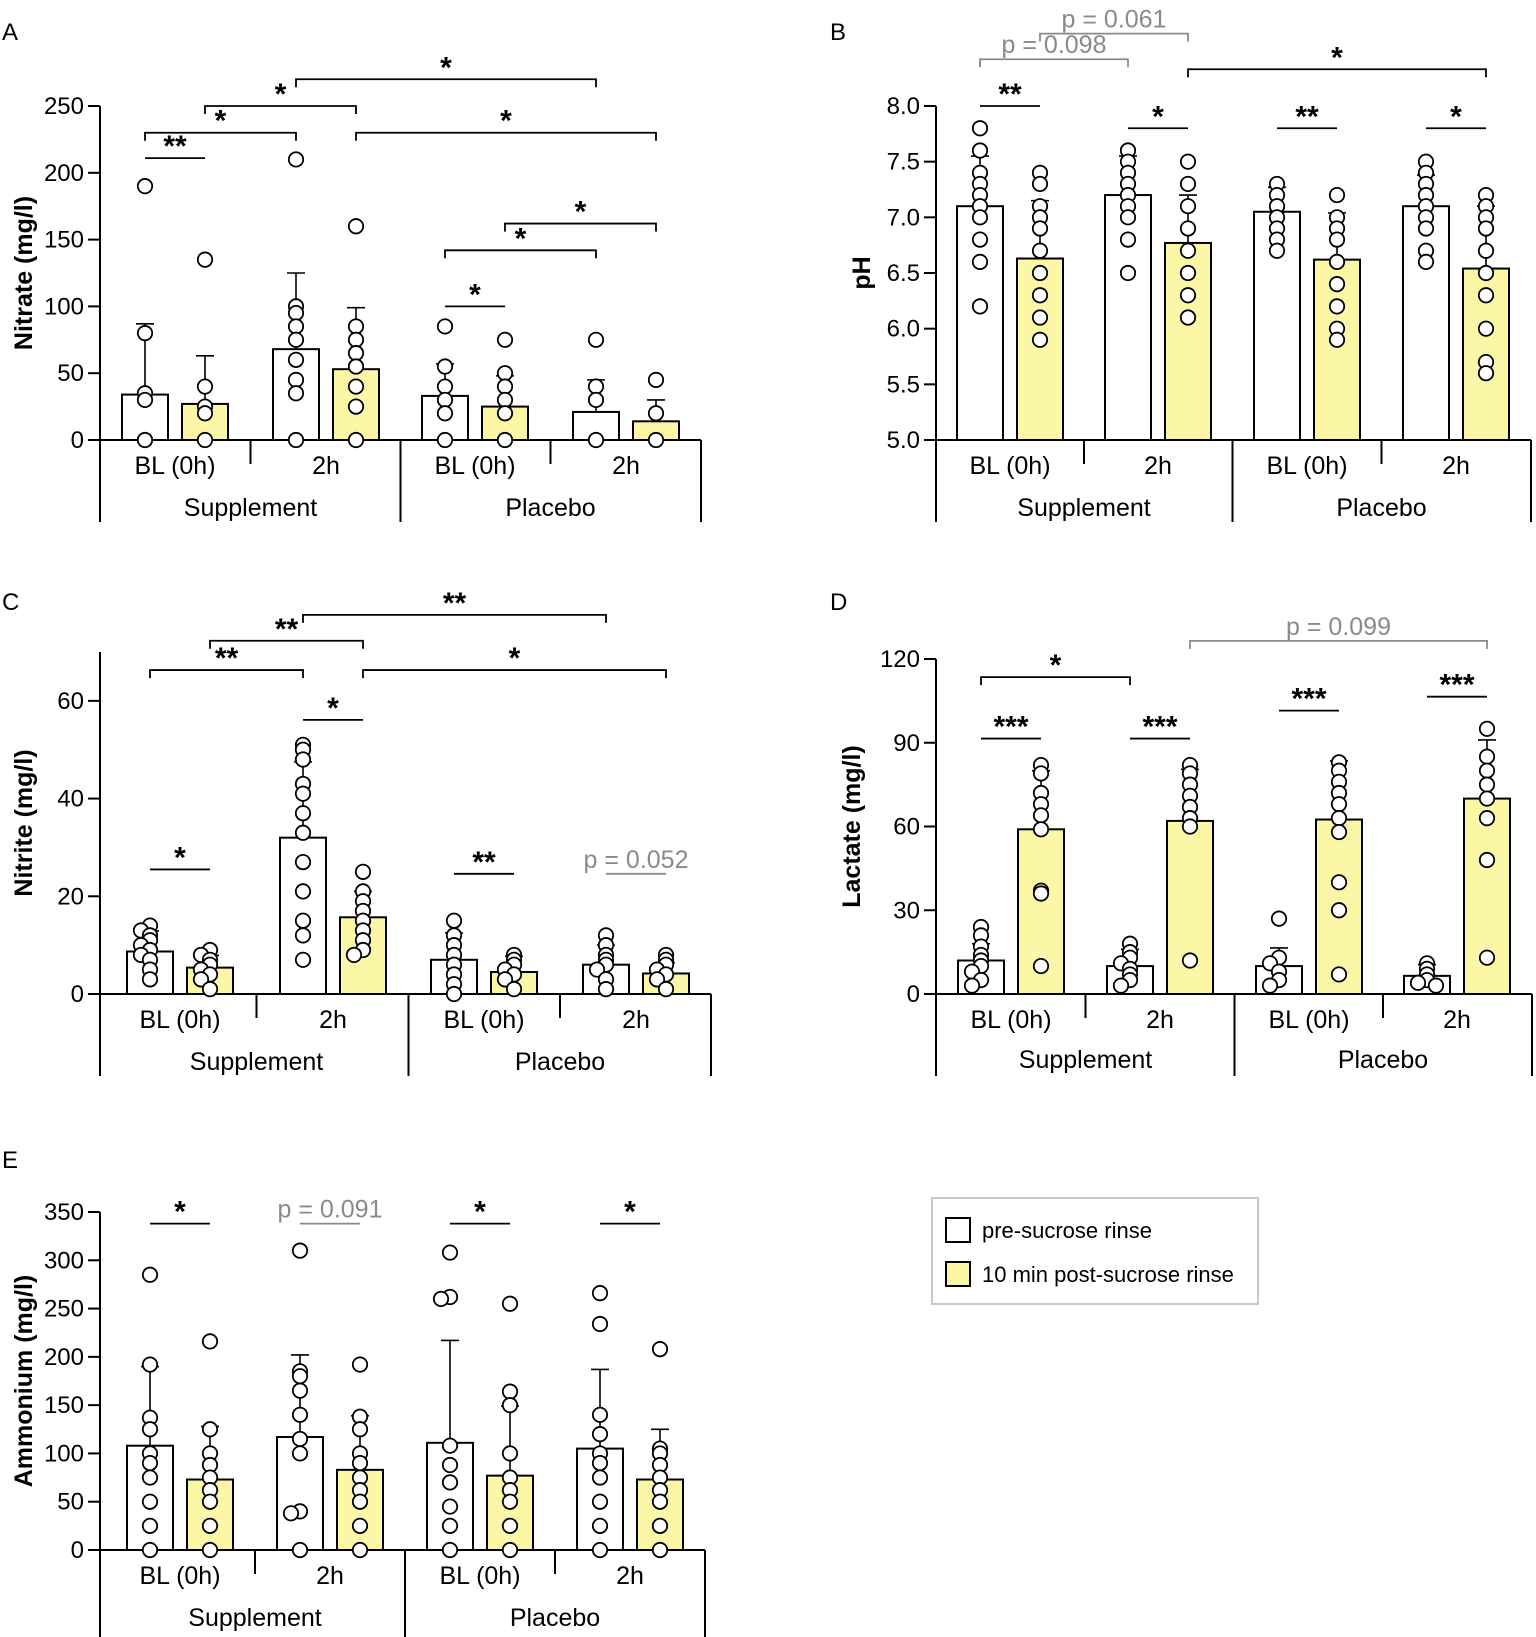  I want to click on y-axis-label: Nitrite (mg/l), so click(24, 822).